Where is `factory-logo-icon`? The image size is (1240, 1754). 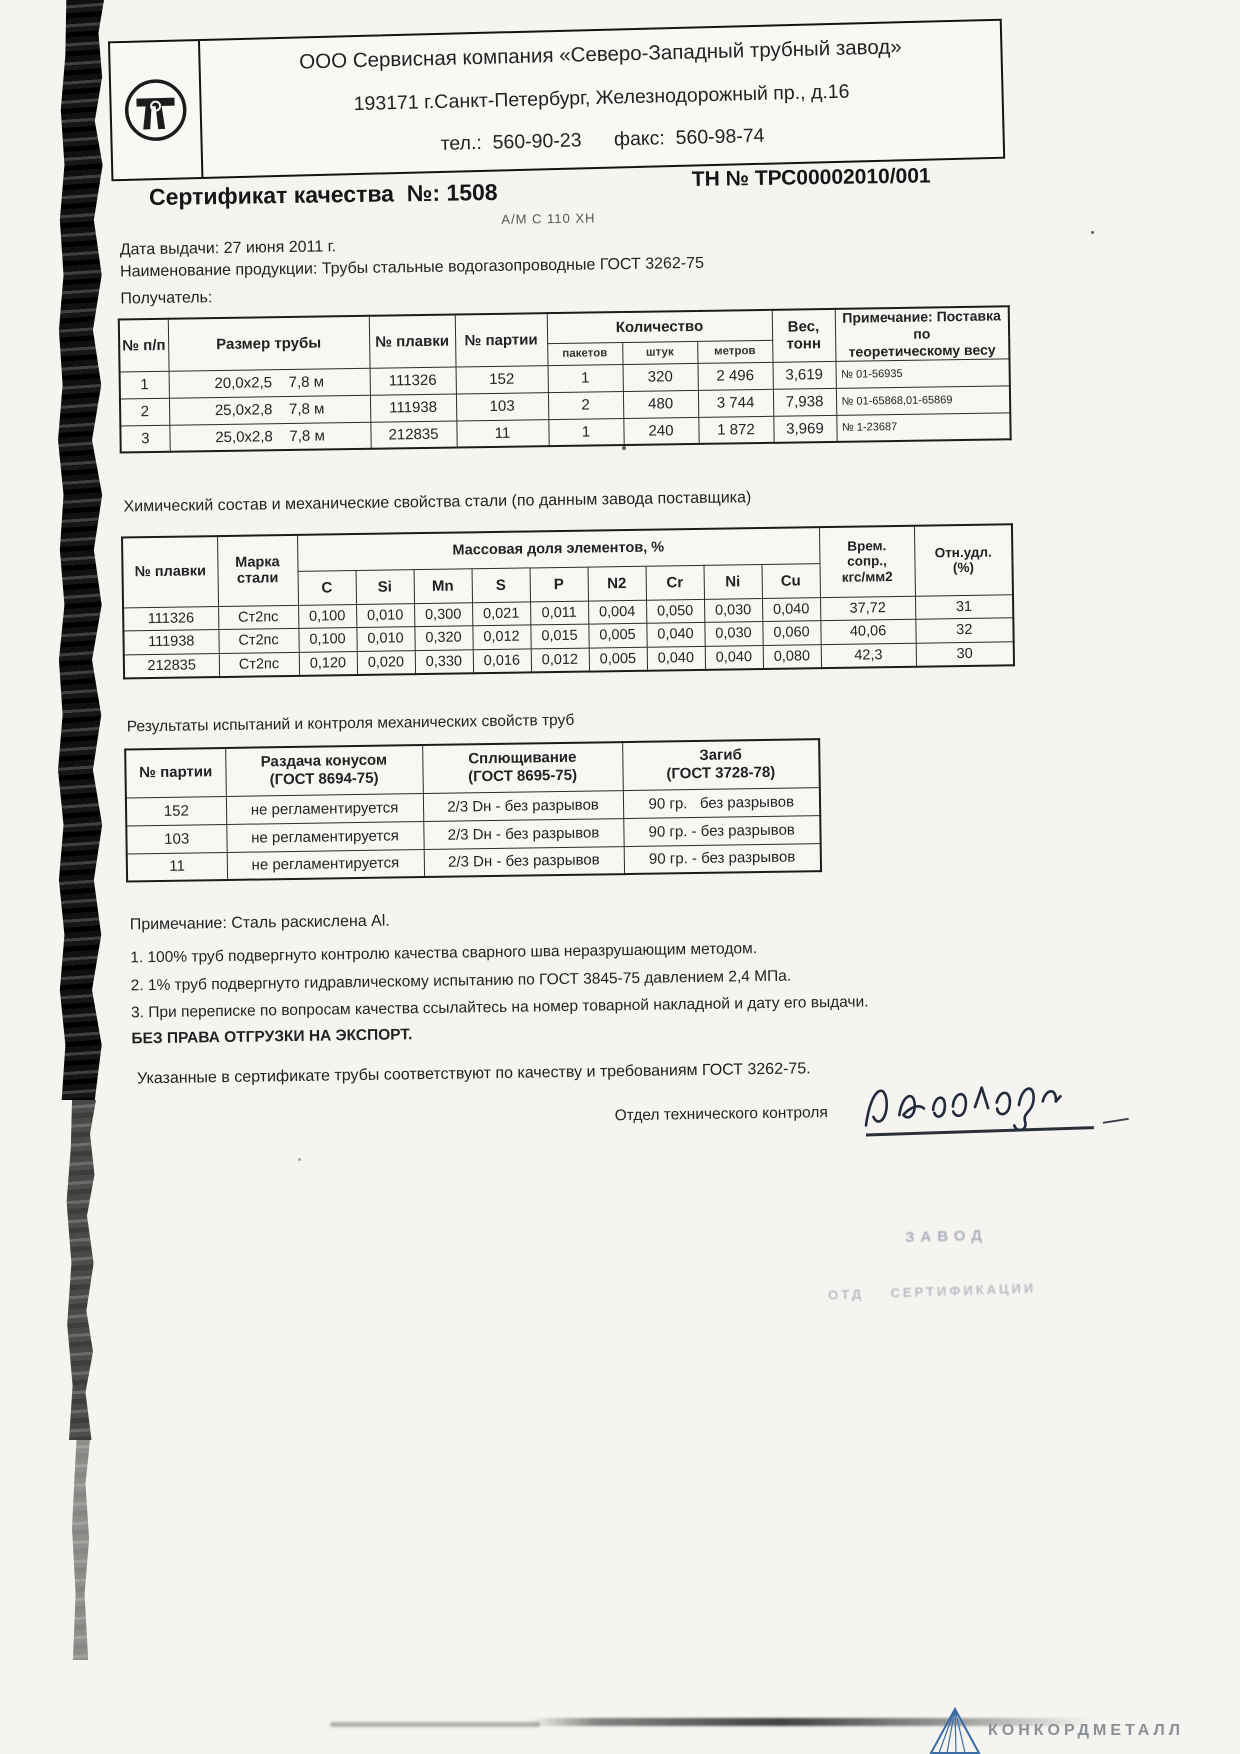
factory-logo-icon is located at coordinates (155, 110).